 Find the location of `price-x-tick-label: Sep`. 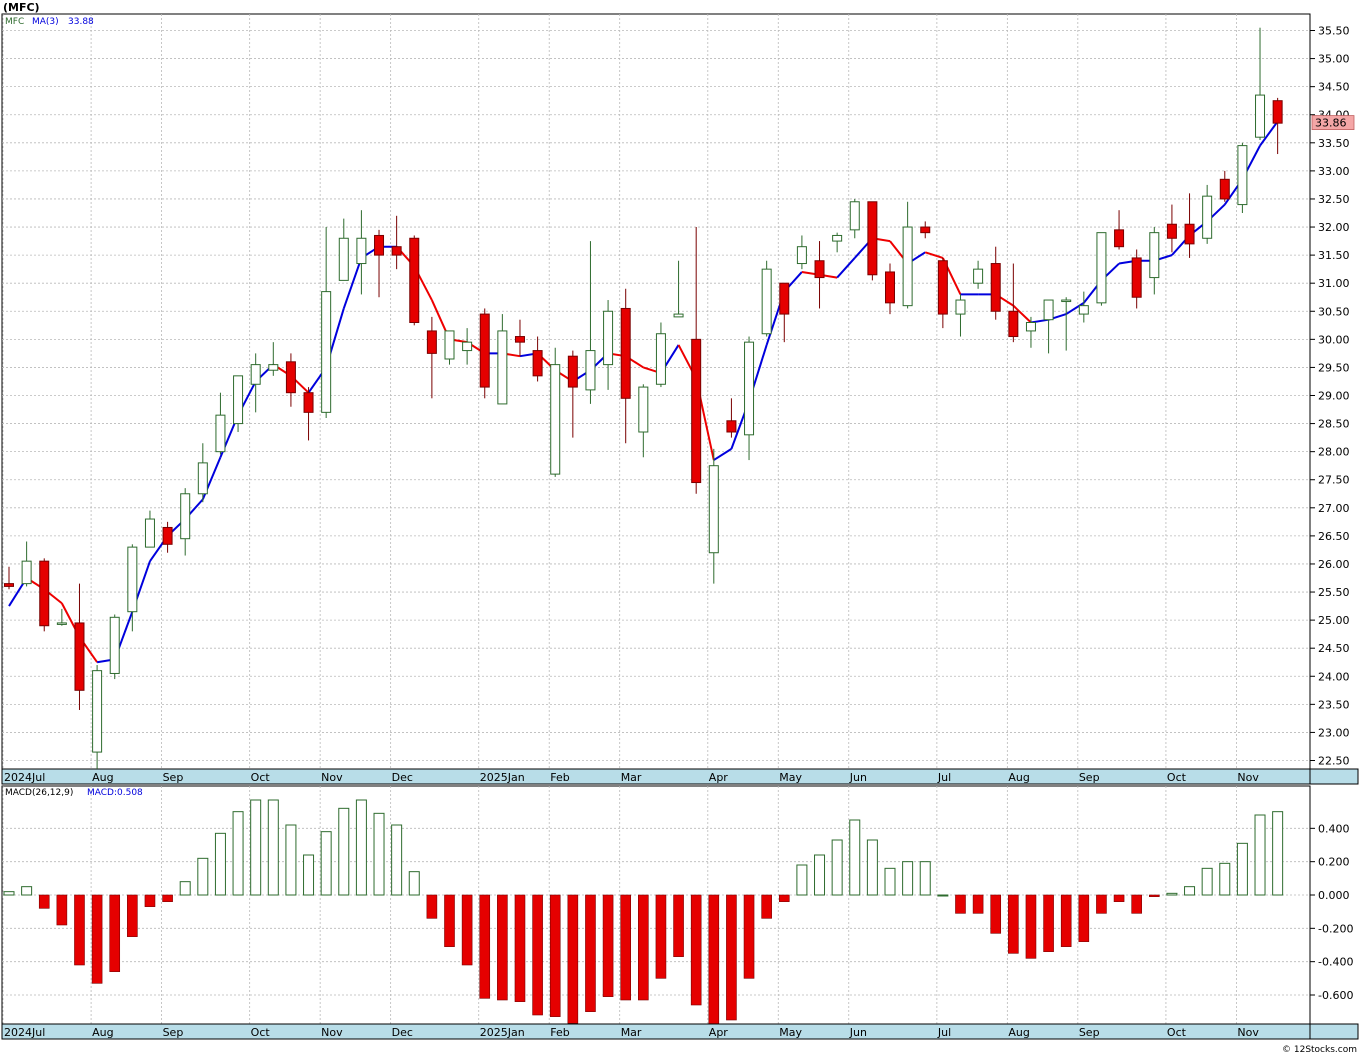

price-x-tick-label: Sep is located at coordinates (1089, 777).